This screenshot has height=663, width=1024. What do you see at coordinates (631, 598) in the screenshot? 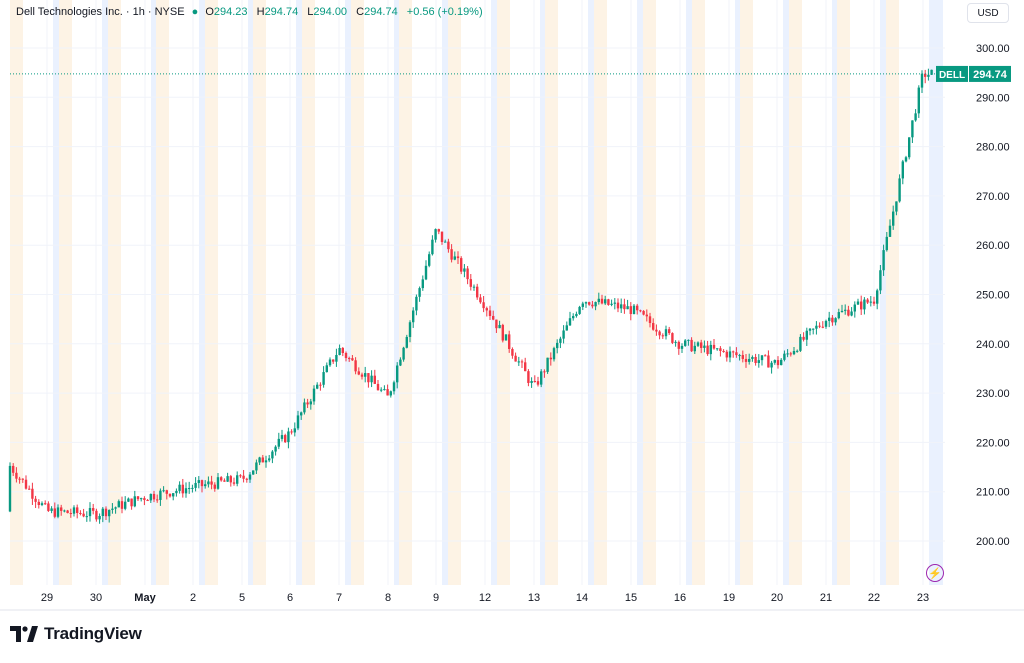
I see `x-tick-label: 15` at bounding box center [631, 598].